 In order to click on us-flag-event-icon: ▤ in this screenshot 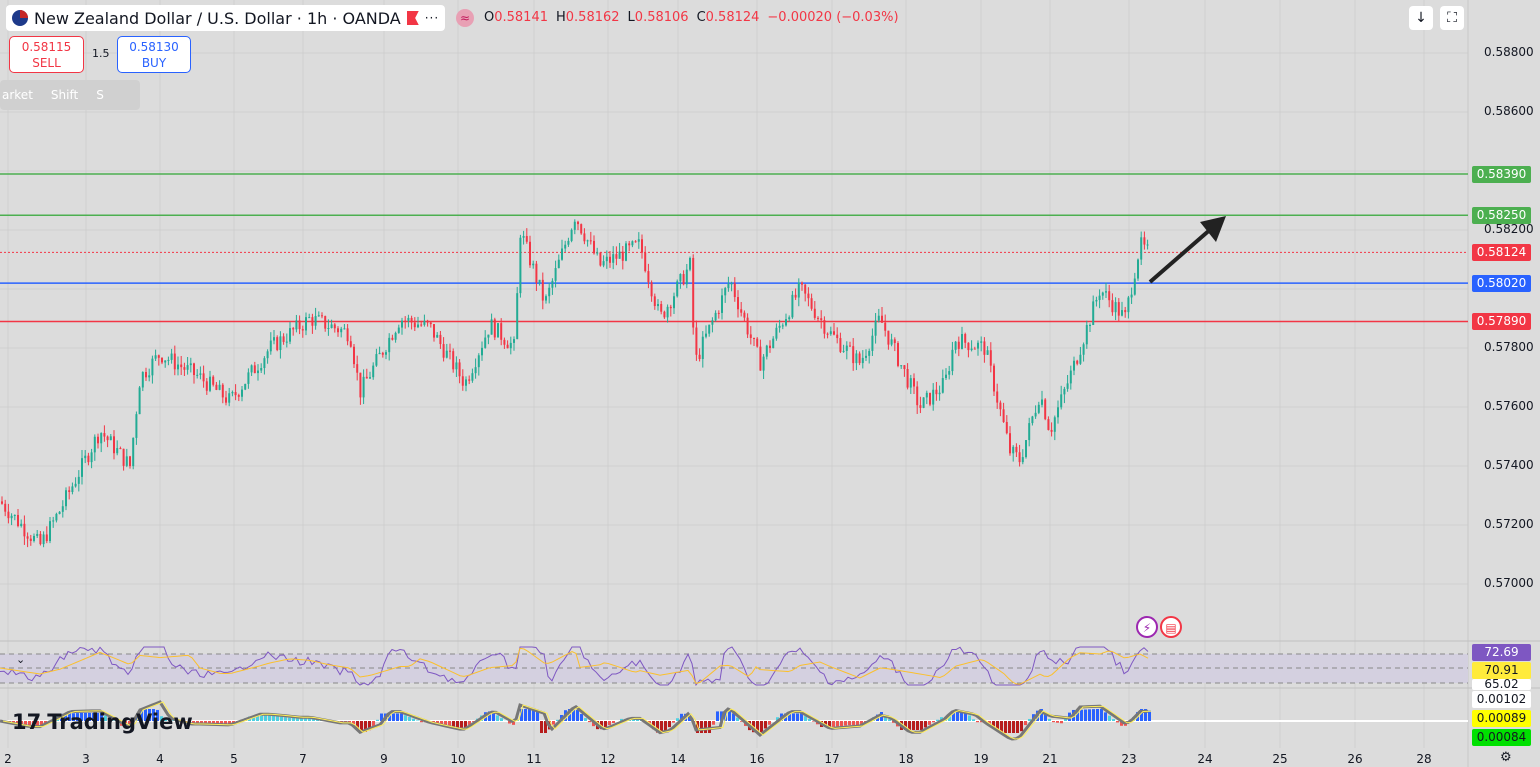, I will do `click(1171, 627)`.